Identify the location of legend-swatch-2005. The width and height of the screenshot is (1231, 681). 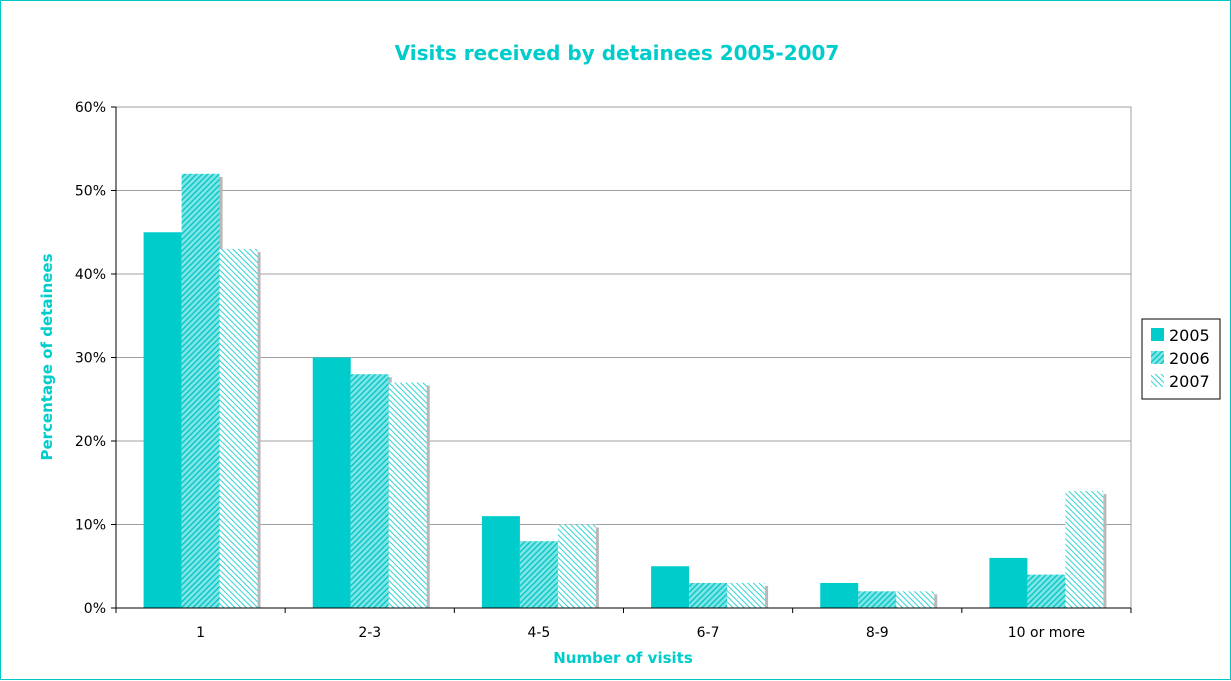
(1157, 334).